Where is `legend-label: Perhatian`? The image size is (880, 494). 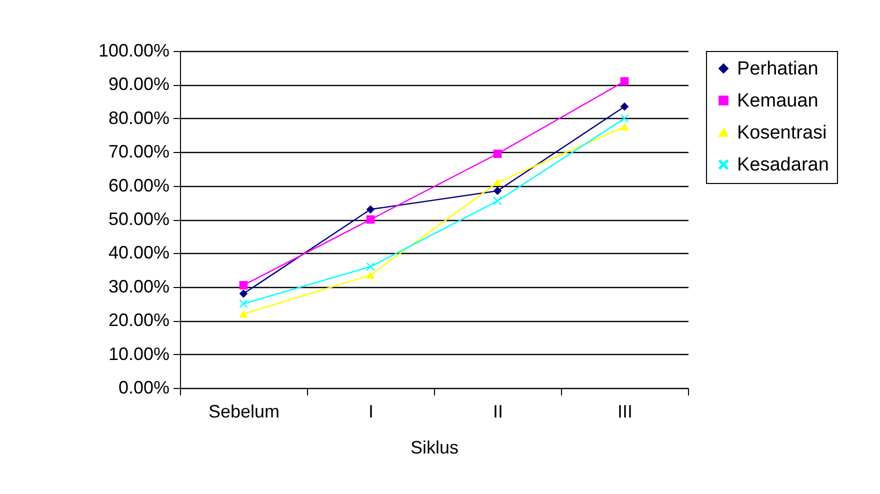 legend-label: Perhatian is located at coordinates (777, 69).